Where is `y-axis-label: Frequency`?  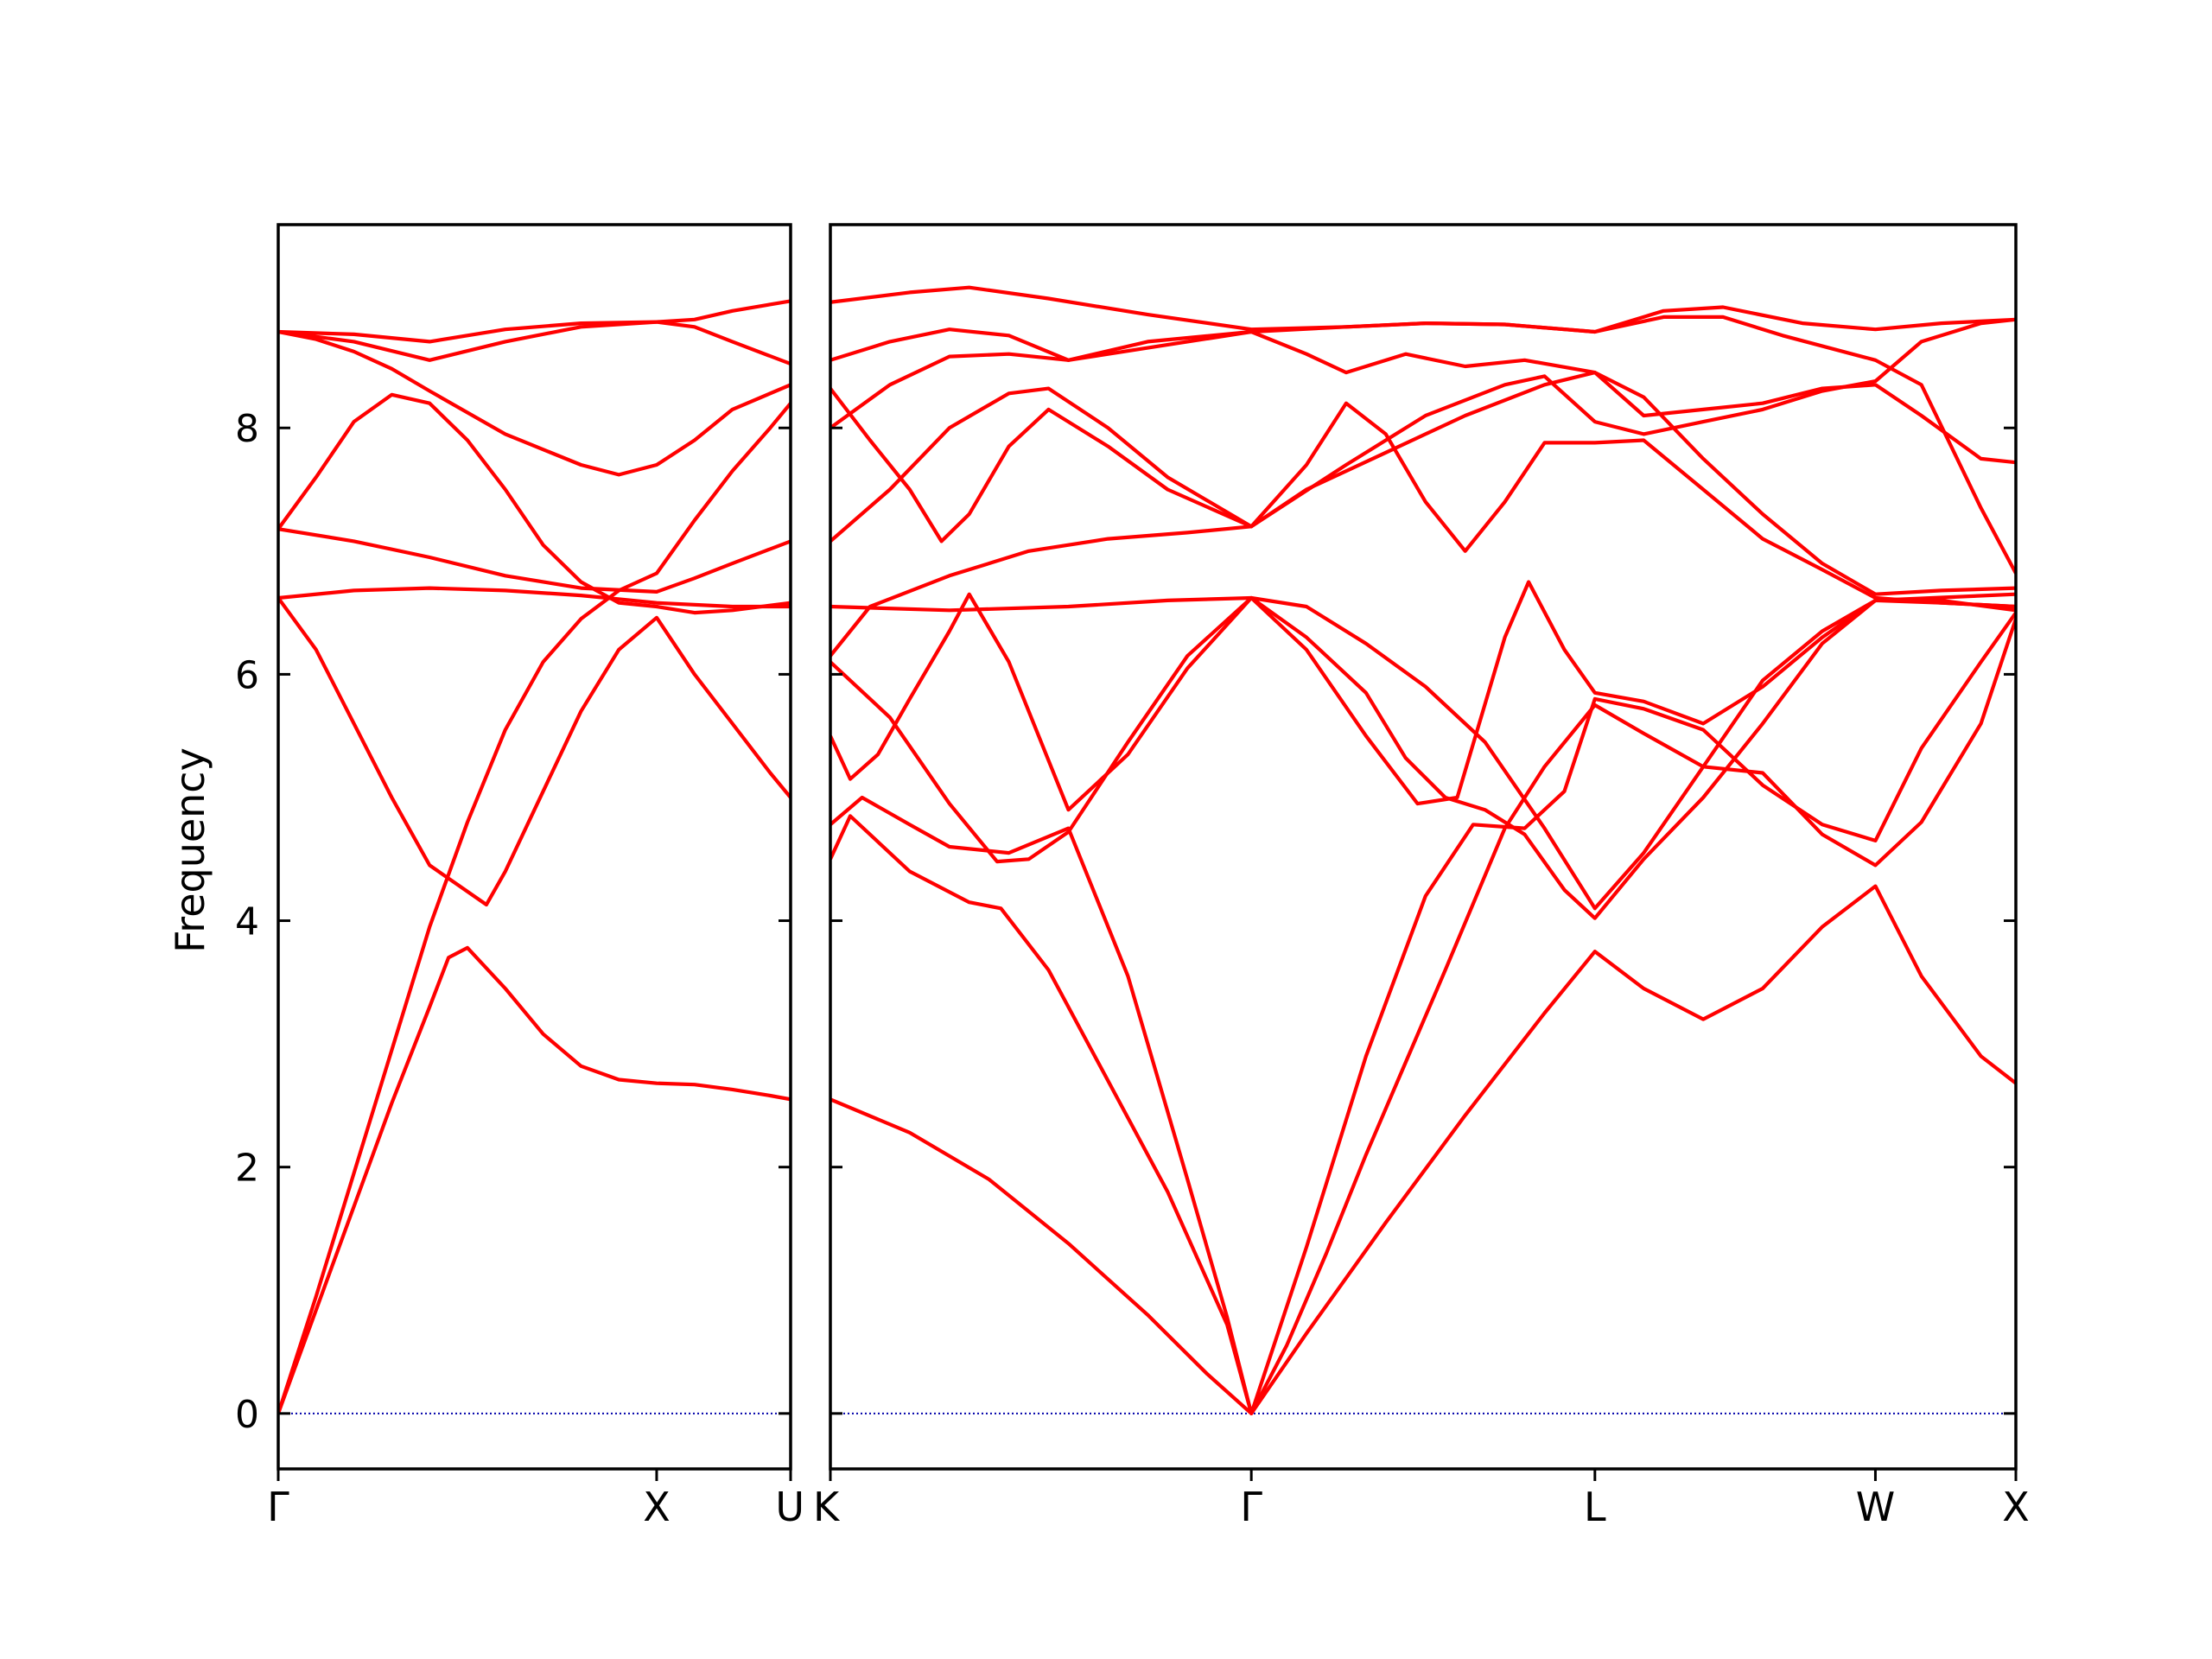
y-axis-label: Frequency is located at coordinates (190, 850).